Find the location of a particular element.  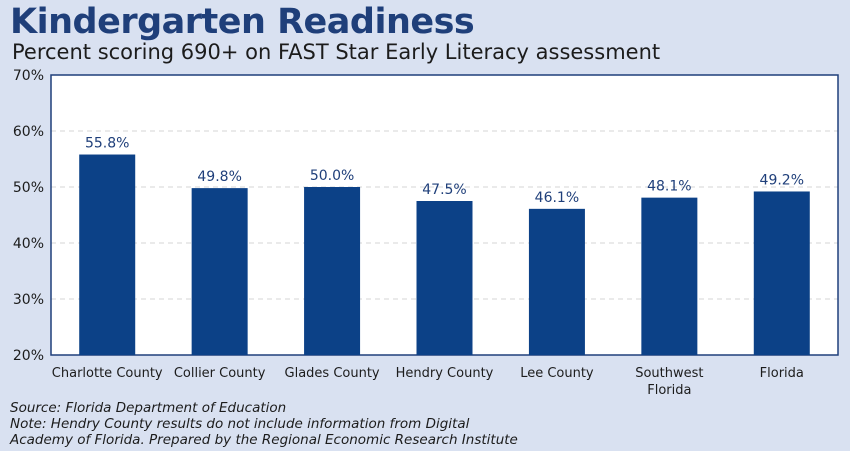

data-label: 48.1% is located at coordinates (669, 187).